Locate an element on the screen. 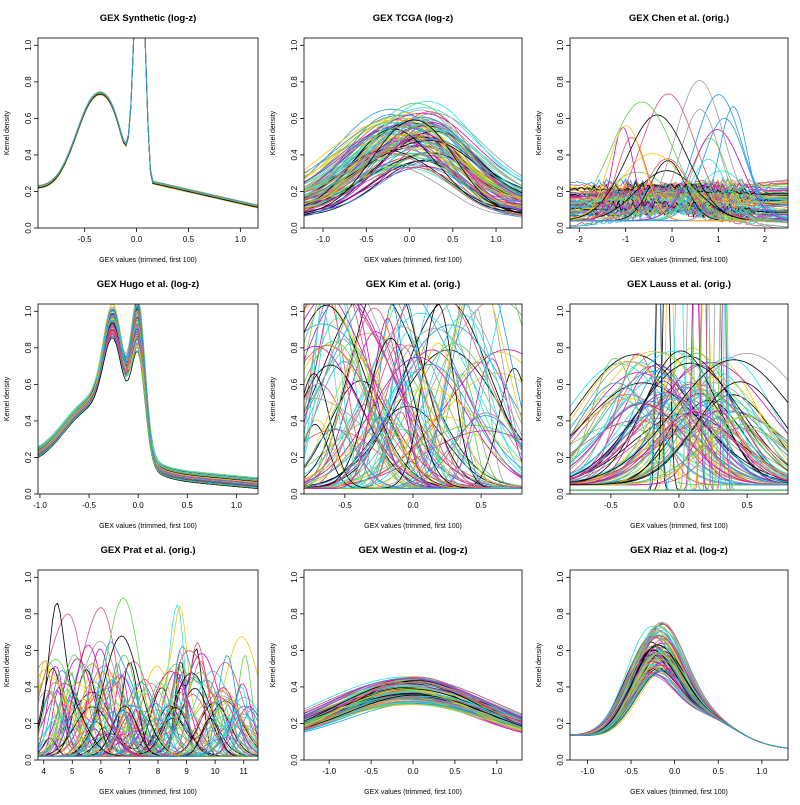 The height and width of the screenshot is (805, 800). x-tick-label: -1.0 is located at coordinates (40, 505).